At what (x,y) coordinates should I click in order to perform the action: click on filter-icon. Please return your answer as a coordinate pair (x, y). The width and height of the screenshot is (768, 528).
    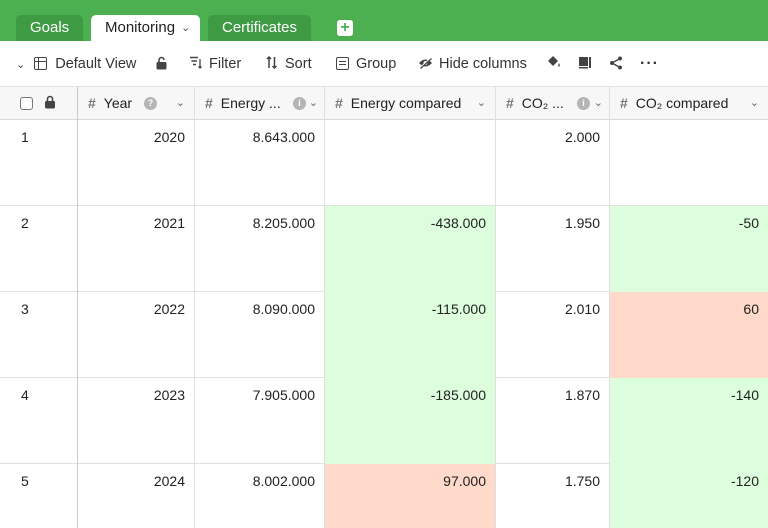
    Looking at the image, I should click on (196, 62).